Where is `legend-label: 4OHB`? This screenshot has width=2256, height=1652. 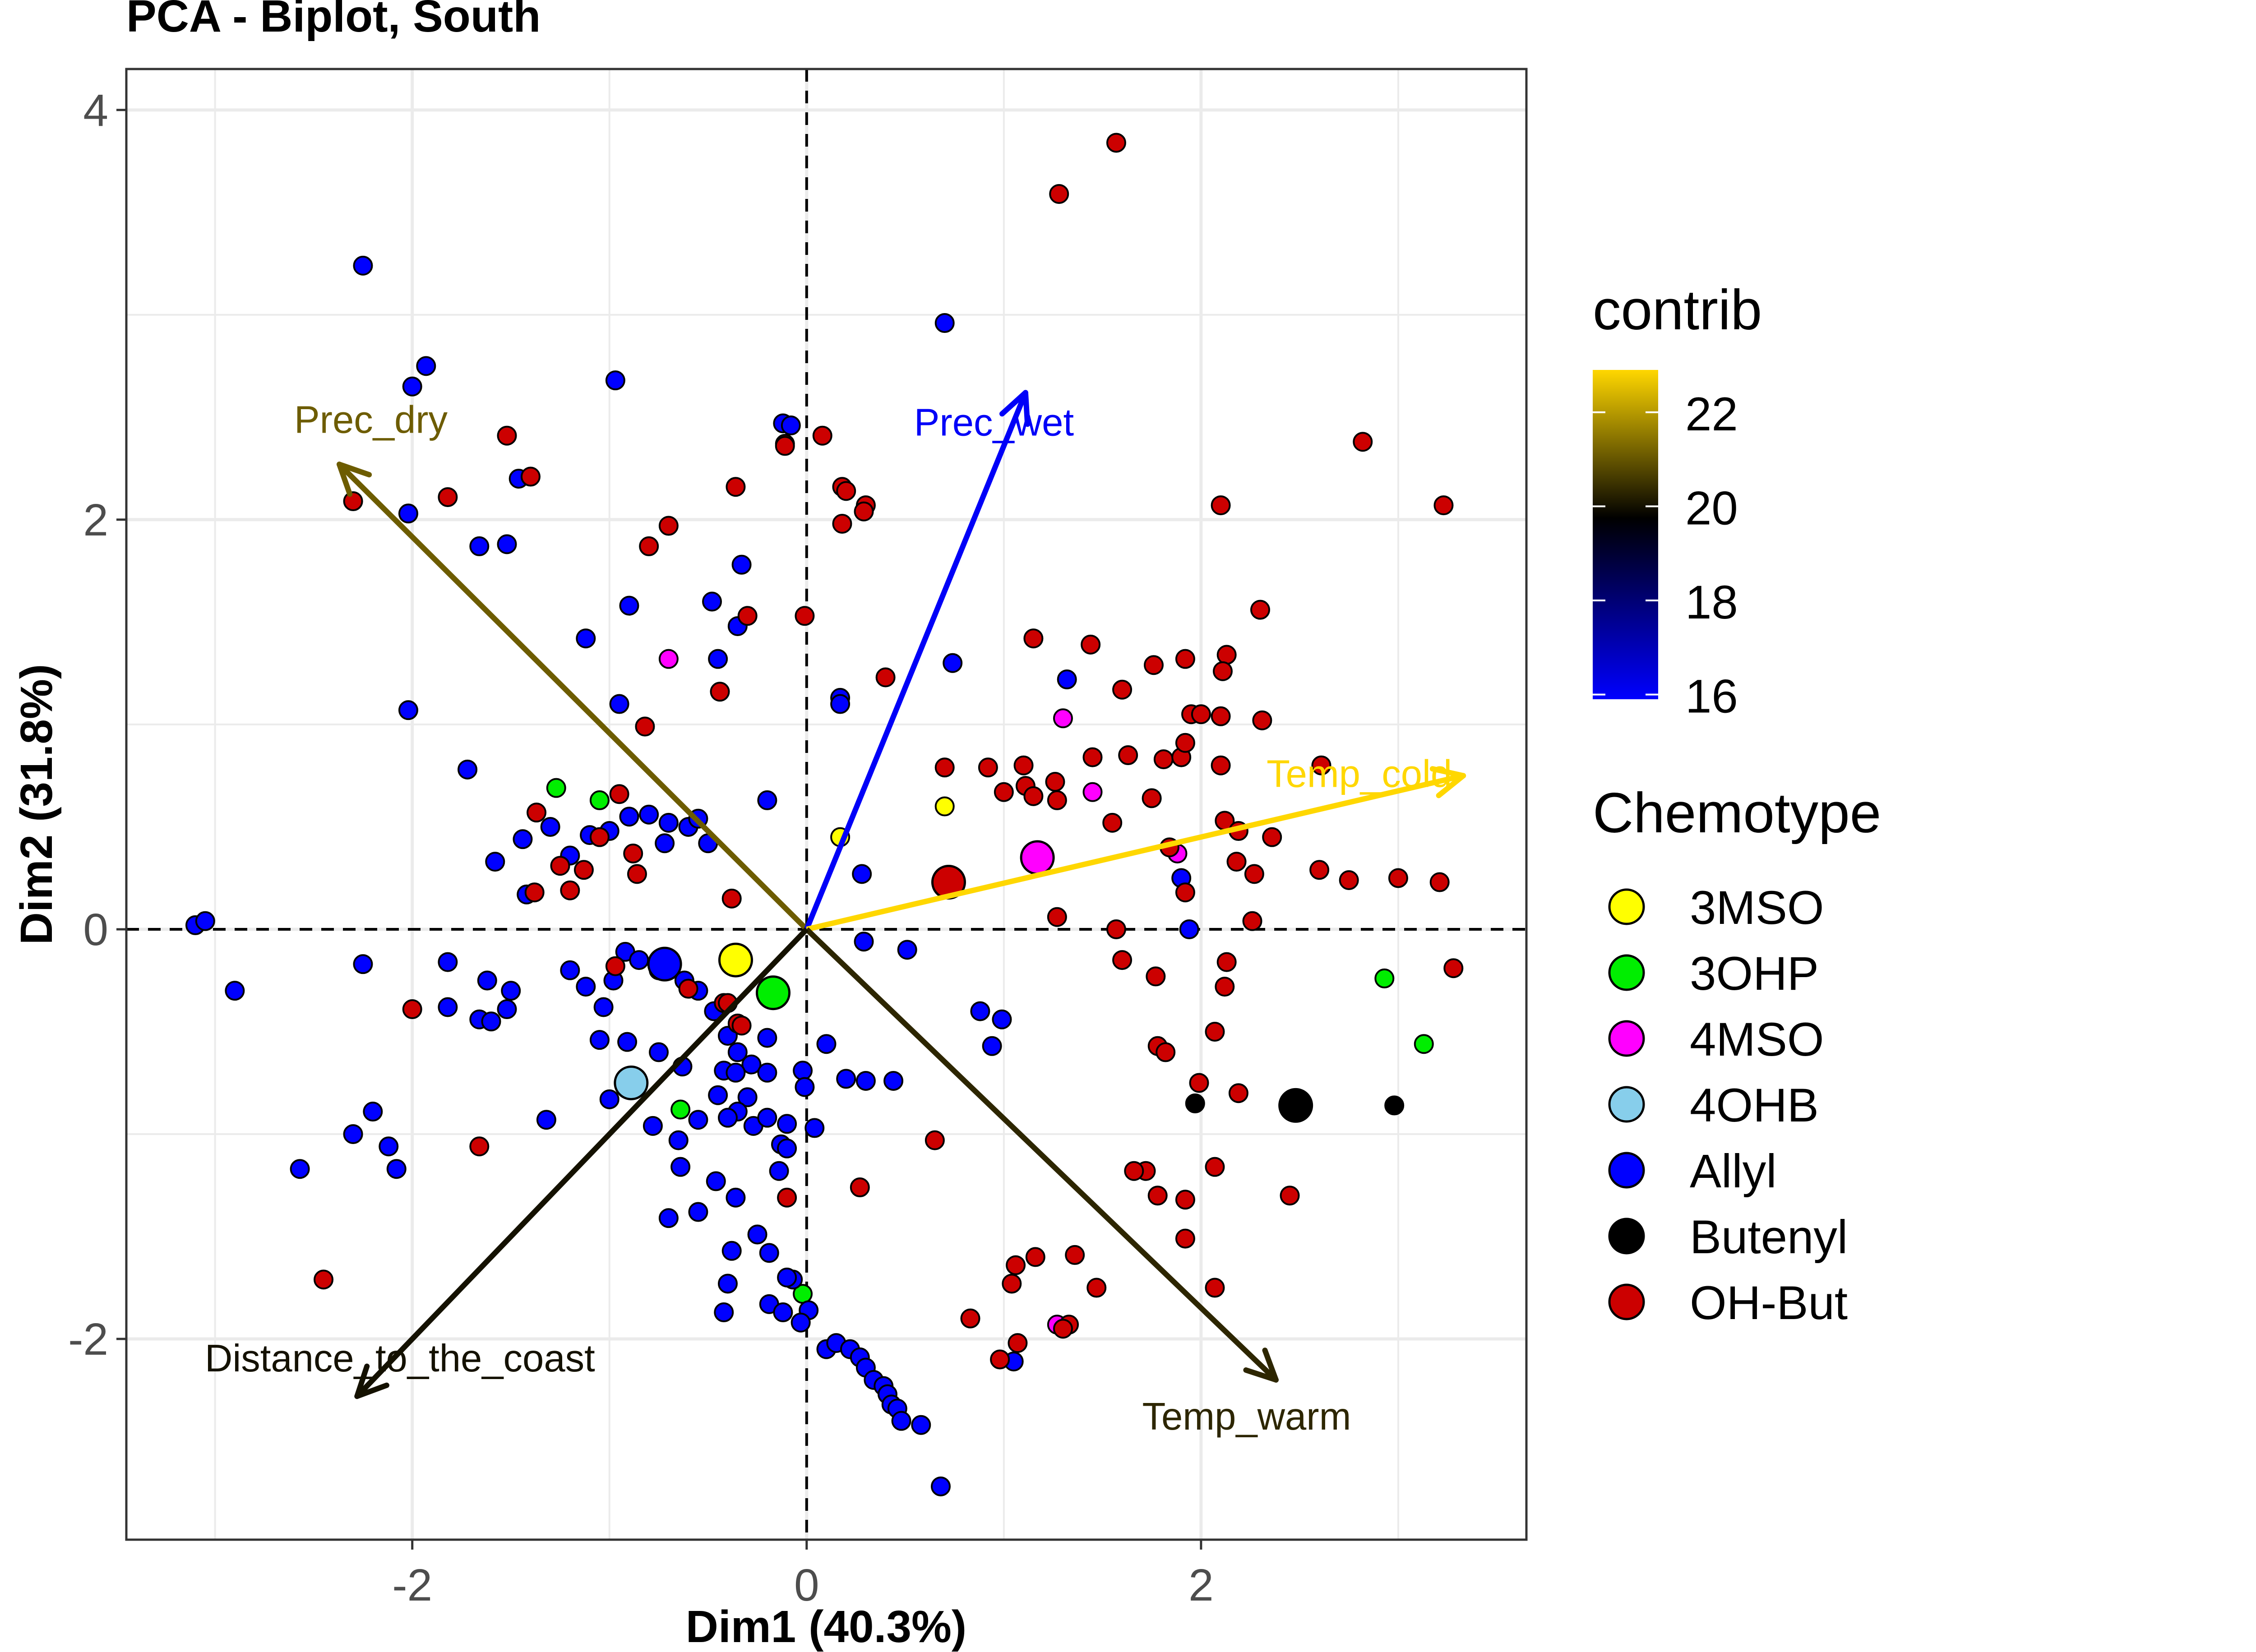 legend-label: 4OHB is located at coordinates (1754, 1105).